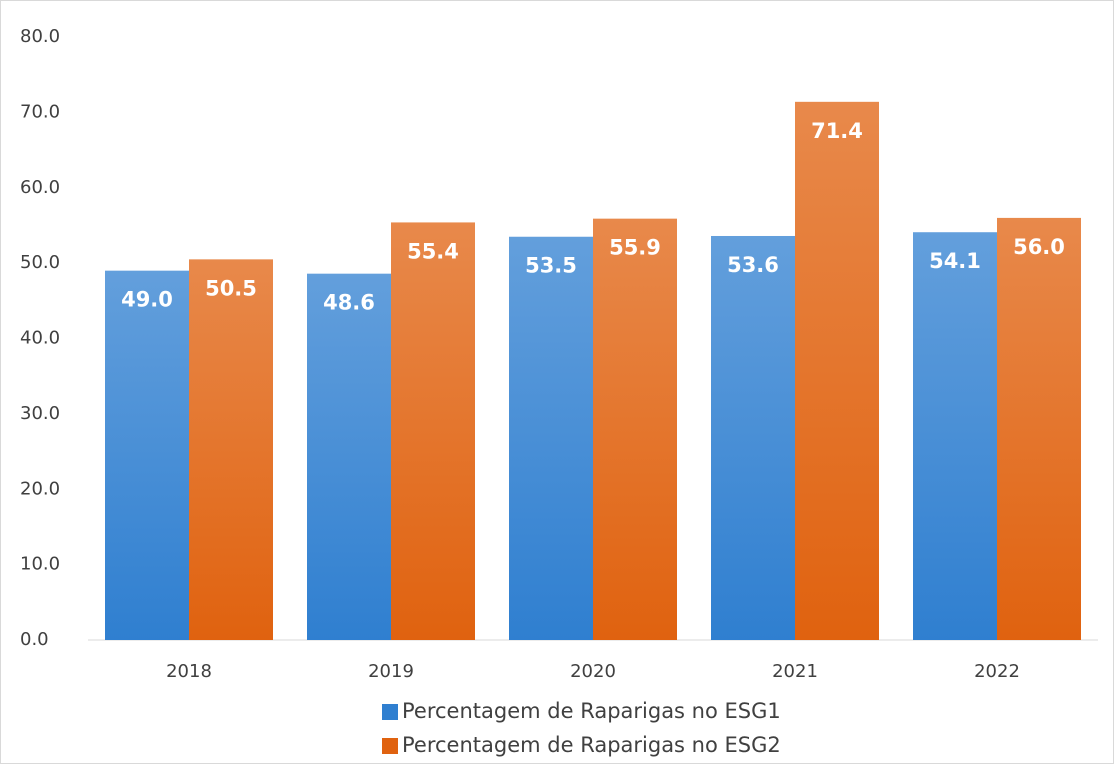  What do you see at coordinates (40, 564) in the screenshot?
I see `y-tick-label: 10.0` at bounding box center [40, 564].